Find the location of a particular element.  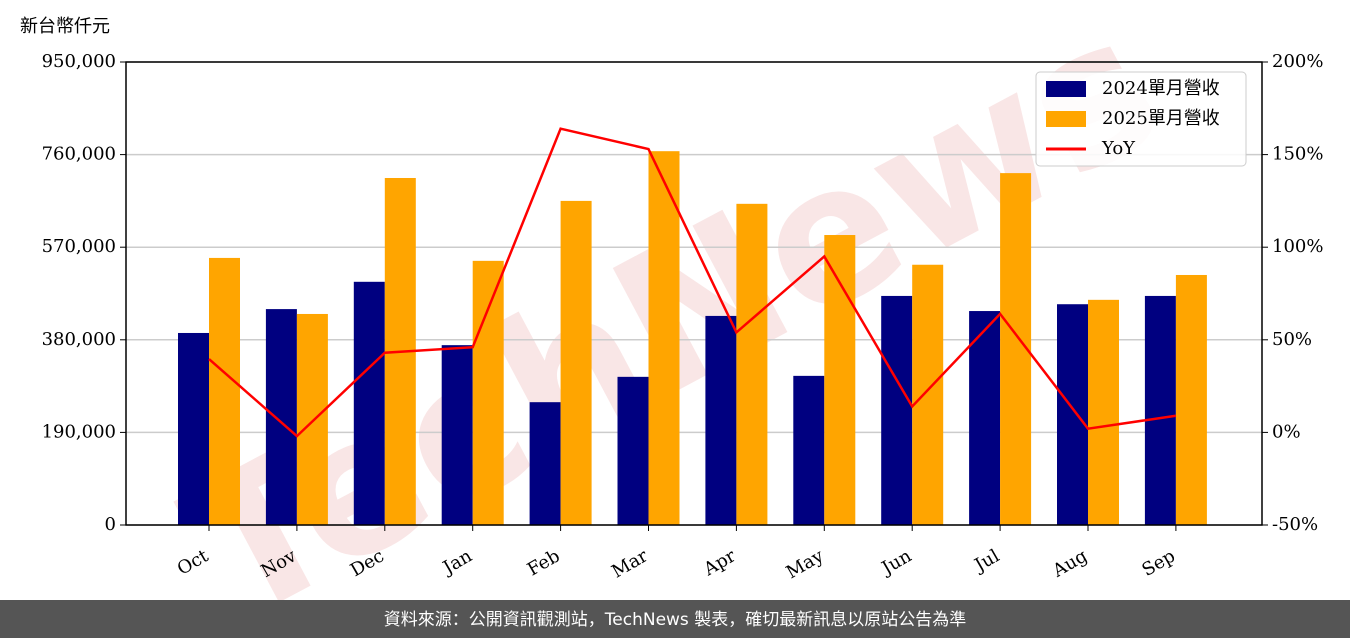

footer-bar is located at coordinates (675, 619).